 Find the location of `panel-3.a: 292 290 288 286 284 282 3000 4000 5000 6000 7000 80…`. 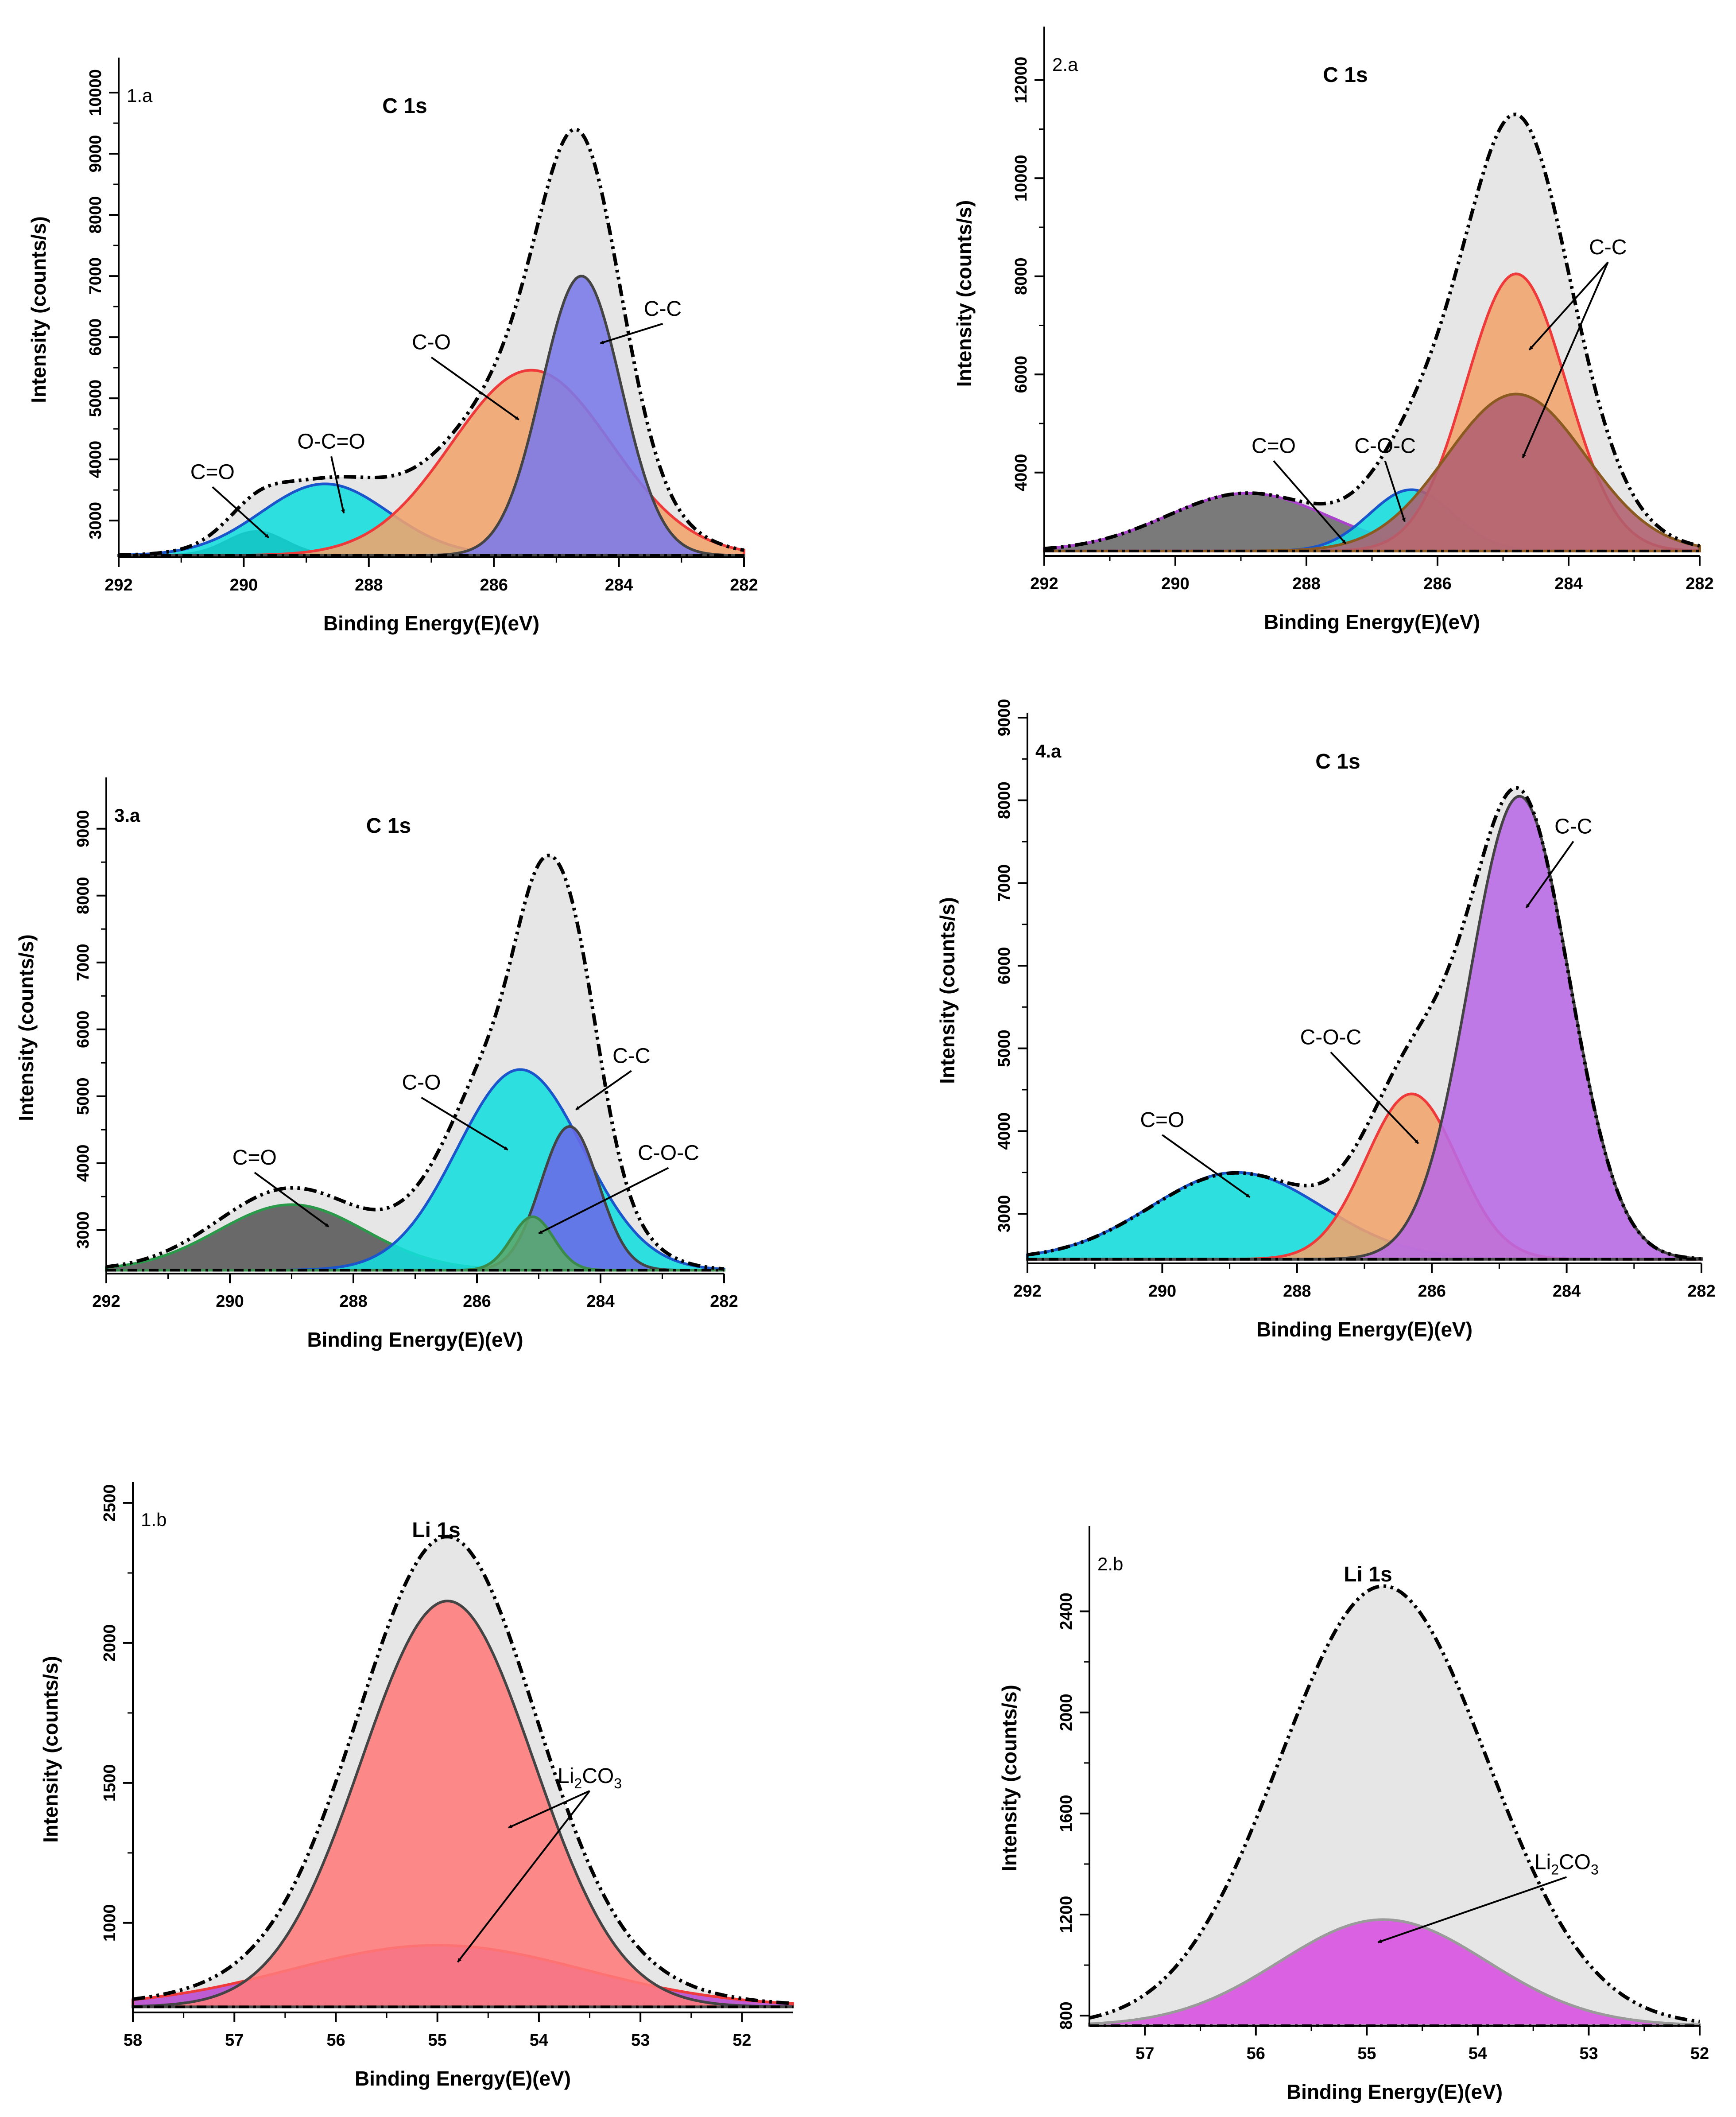

panel-3.a: 292 290 288 286 284 282 3000 4000 5000 6000 7000 80… is located at coordinates (376, 1064).